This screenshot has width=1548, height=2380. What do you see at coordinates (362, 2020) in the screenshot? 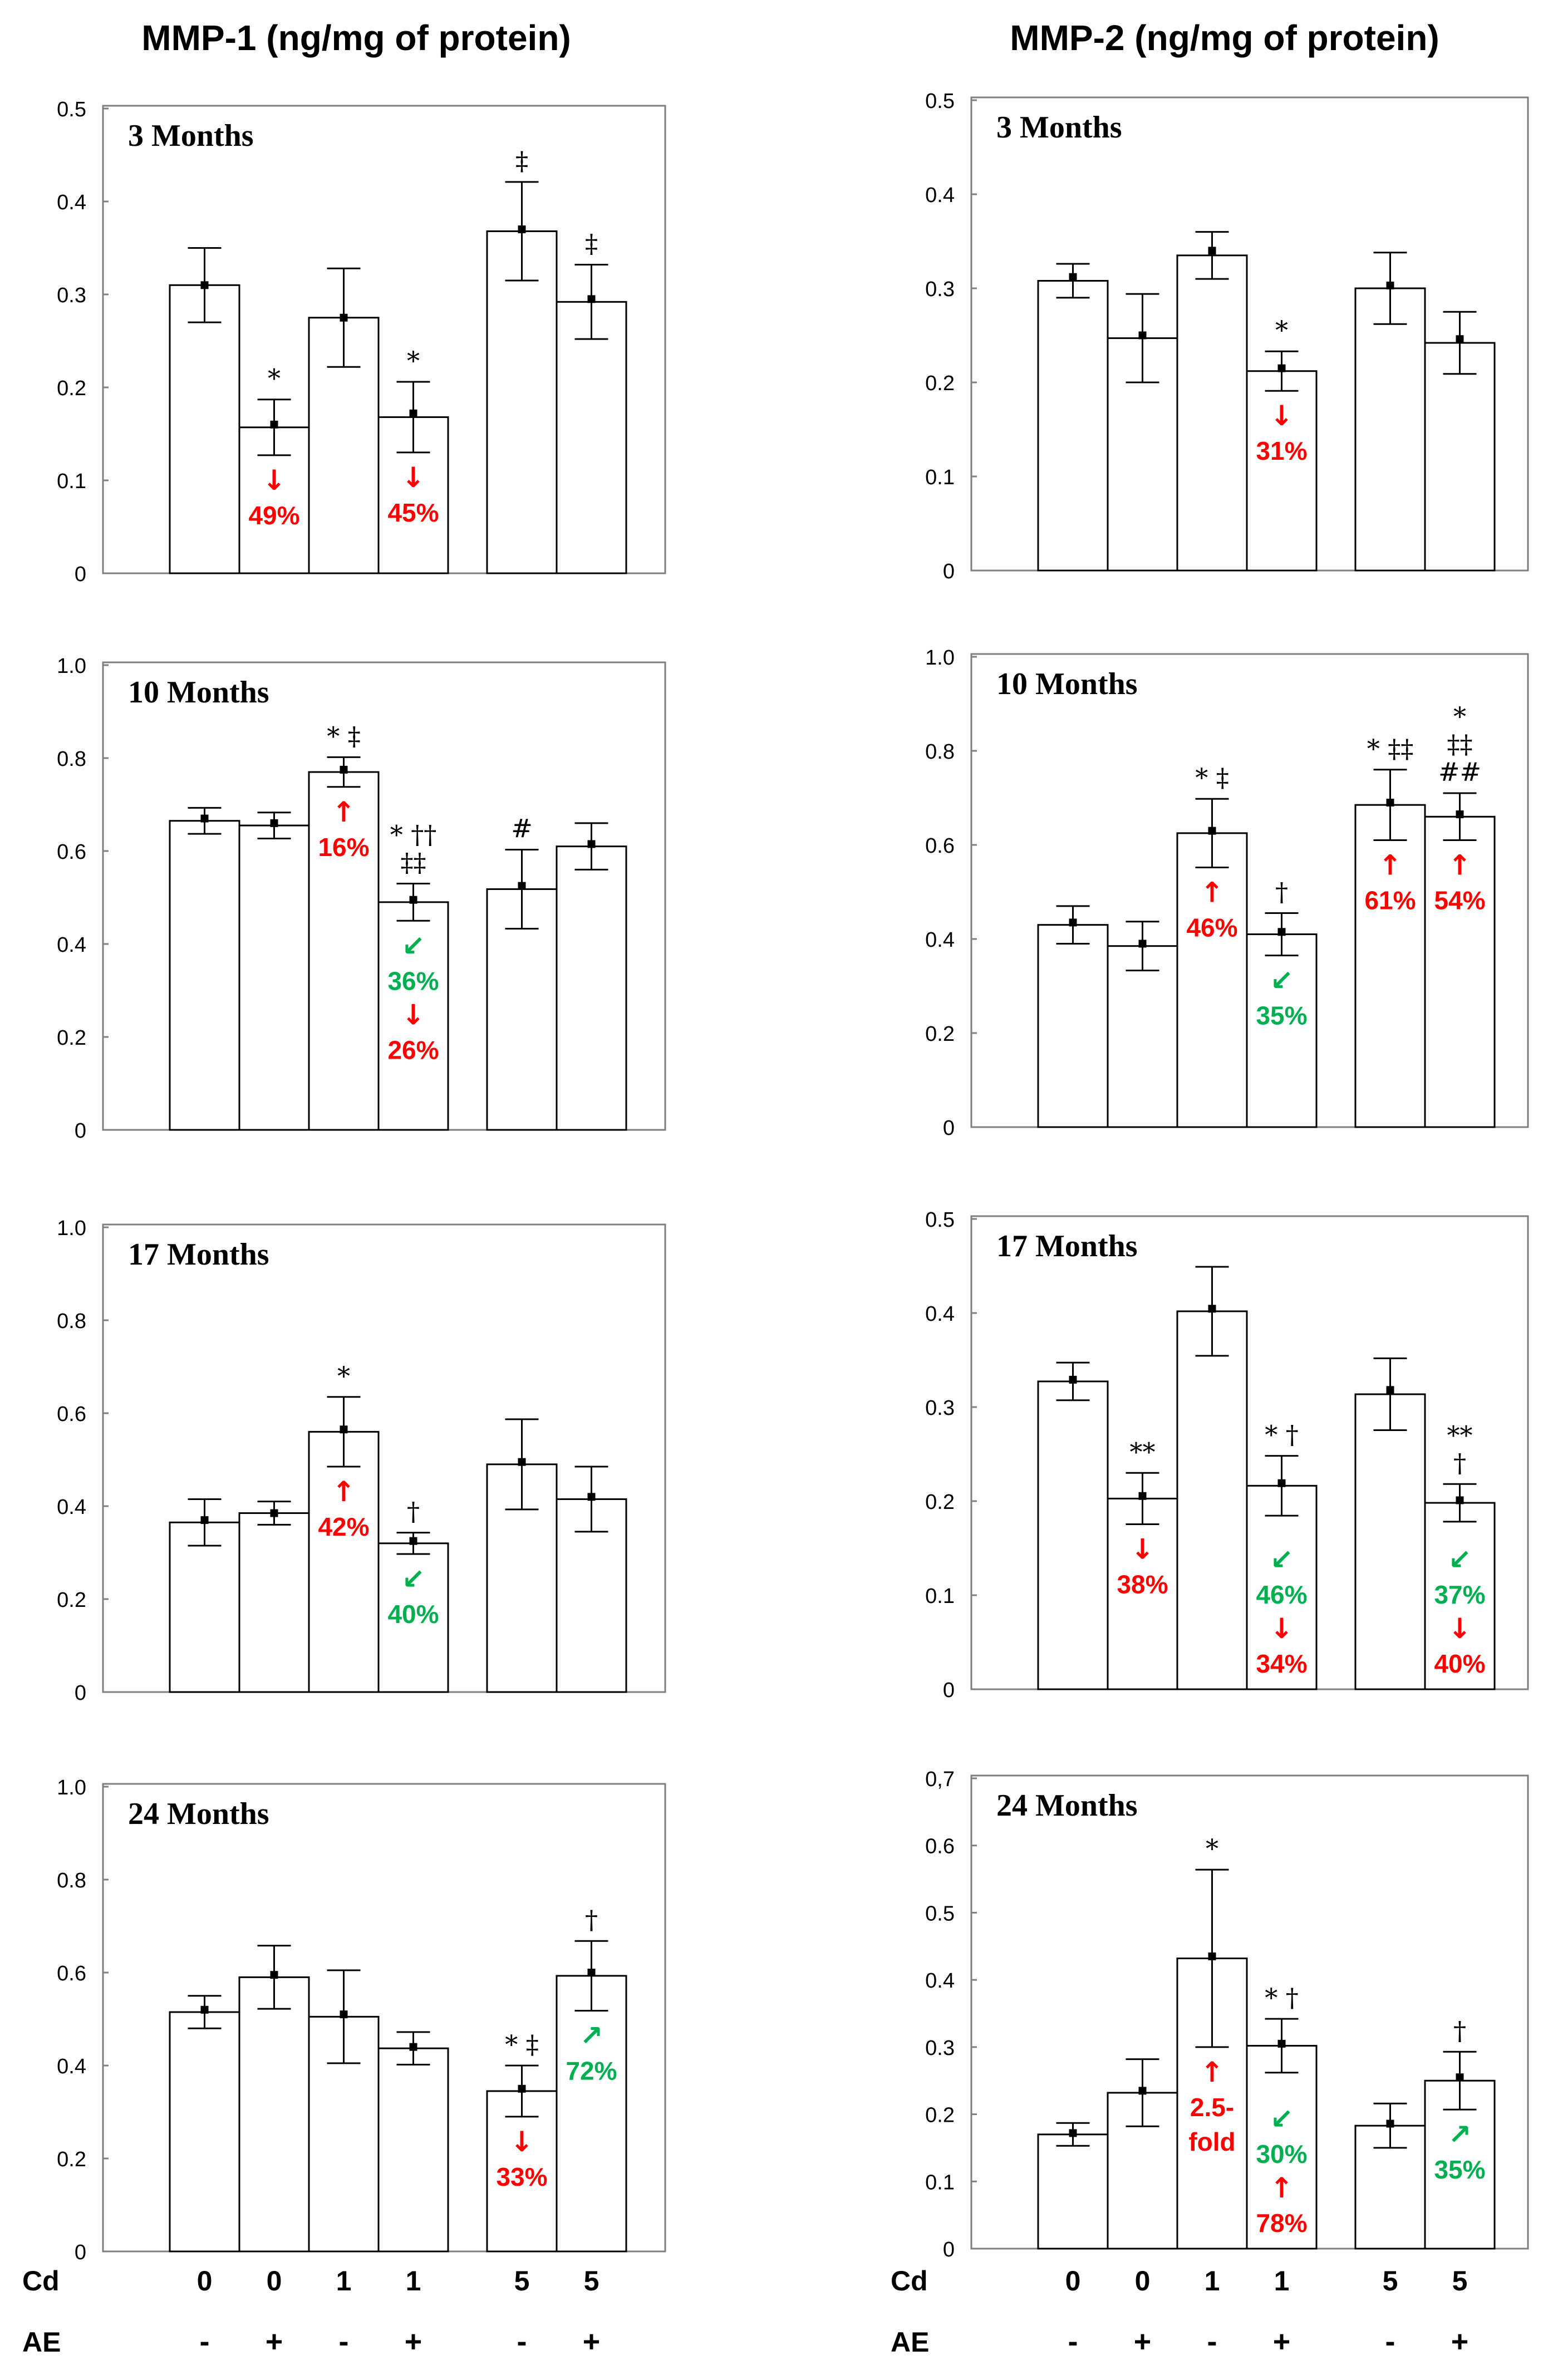
I see `chart-panel: 0 0.2 0.4 0.6 0.8 1.0 24 Months * ‡ ↓ 33% † ↗ 72%` at bounding box center [362, 2020].